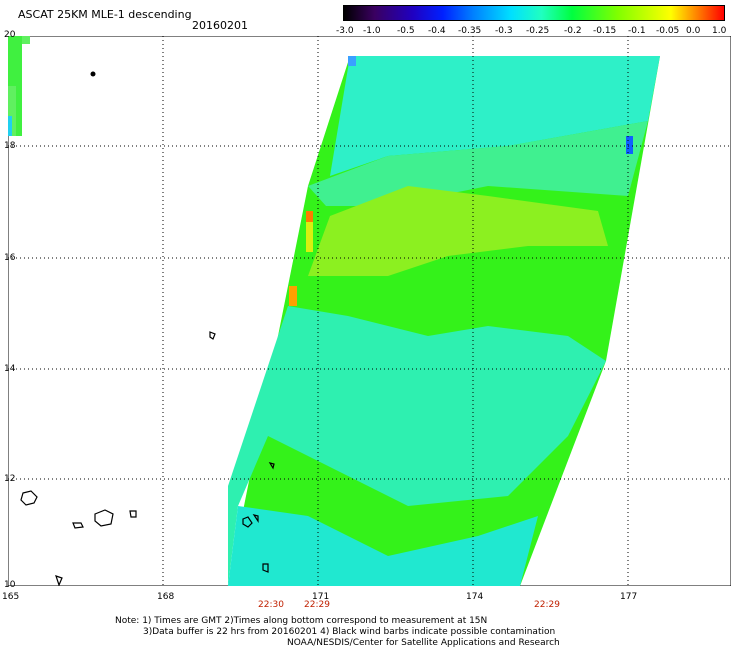 The width and height of the screenshot is (740, 650). What do you see at coordinates (10, 35) in the screenshot?
I see `lat-label: 20` at bounding box center [10, 35].